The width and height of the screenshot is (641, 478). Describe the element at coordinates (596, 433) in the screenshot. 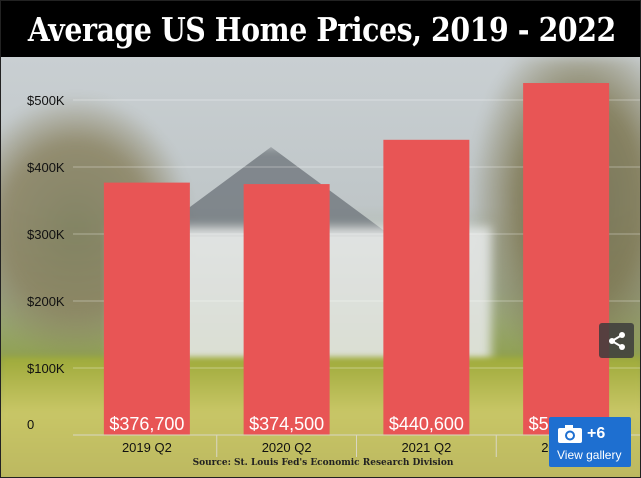

I see `gallery-count: +6` at that location.